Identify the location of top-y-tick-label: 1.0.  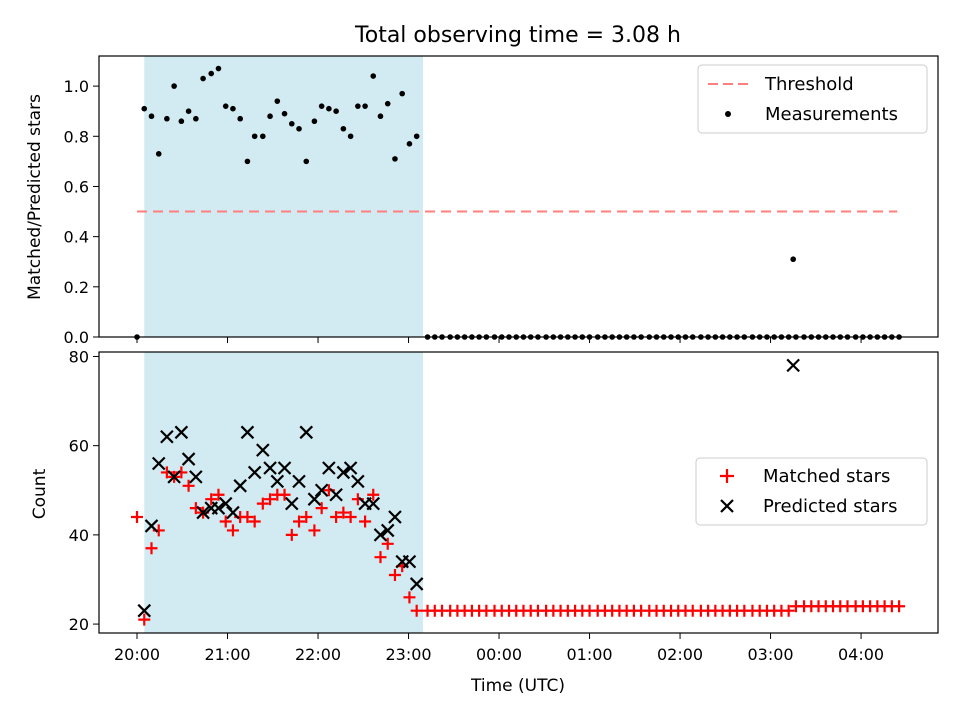
(76, 86).